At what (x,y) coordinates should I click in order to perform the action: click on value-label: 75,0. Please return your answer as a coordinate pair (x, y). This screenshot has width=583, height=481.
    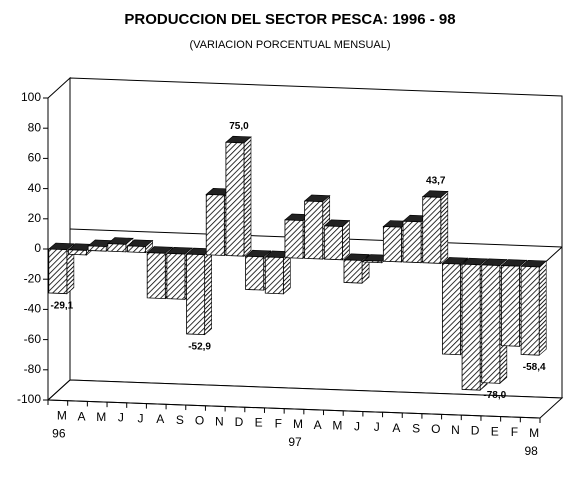
    Looking at the image, I should click on (239, 126).